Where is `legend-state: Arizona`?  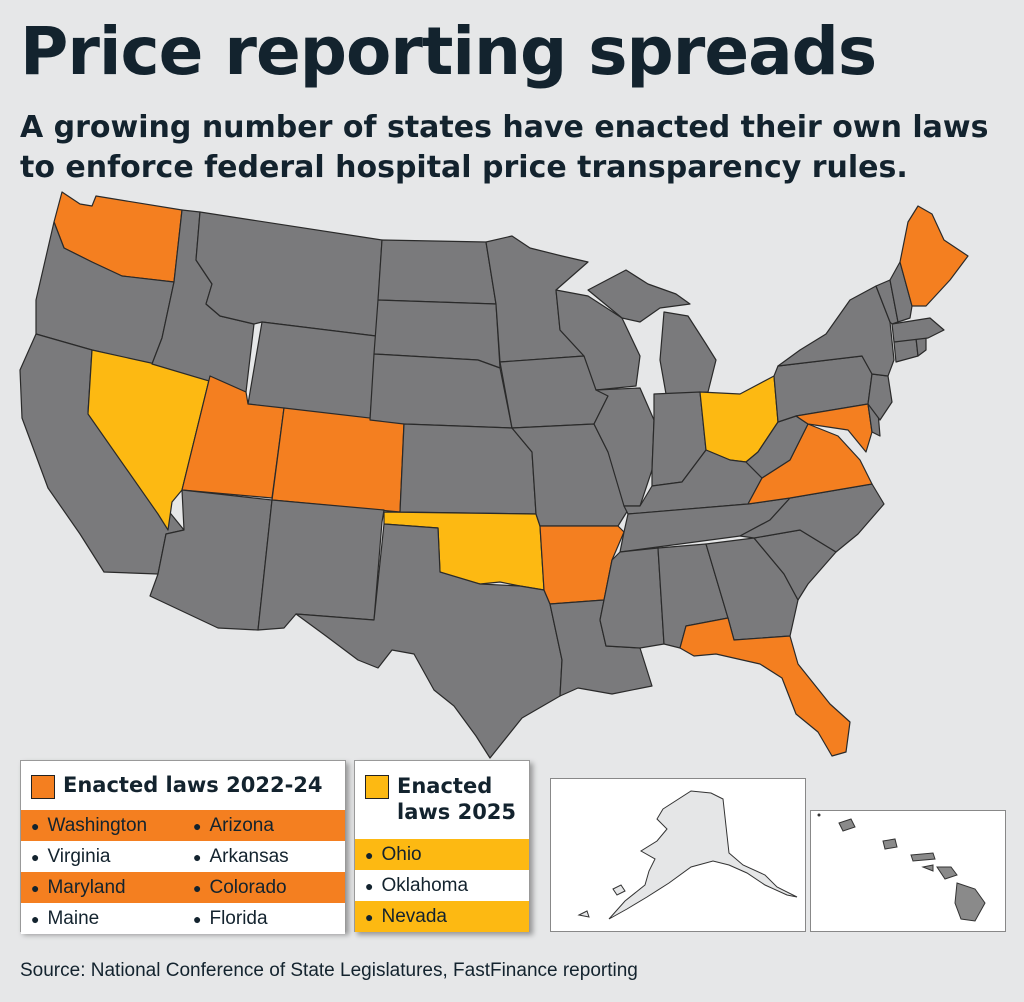 legend-state: Arizona is located at coordinates (241, 825).